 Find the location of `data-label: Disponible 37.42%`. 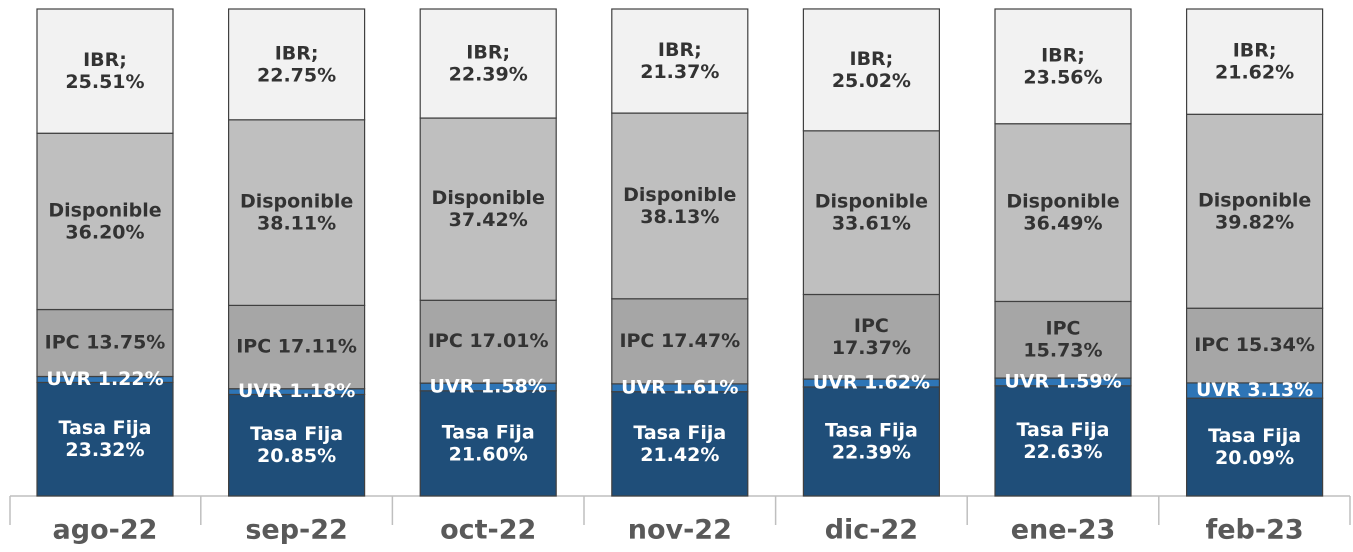

data-label: Disponible 37.42% is located at coordinates (488, 209).